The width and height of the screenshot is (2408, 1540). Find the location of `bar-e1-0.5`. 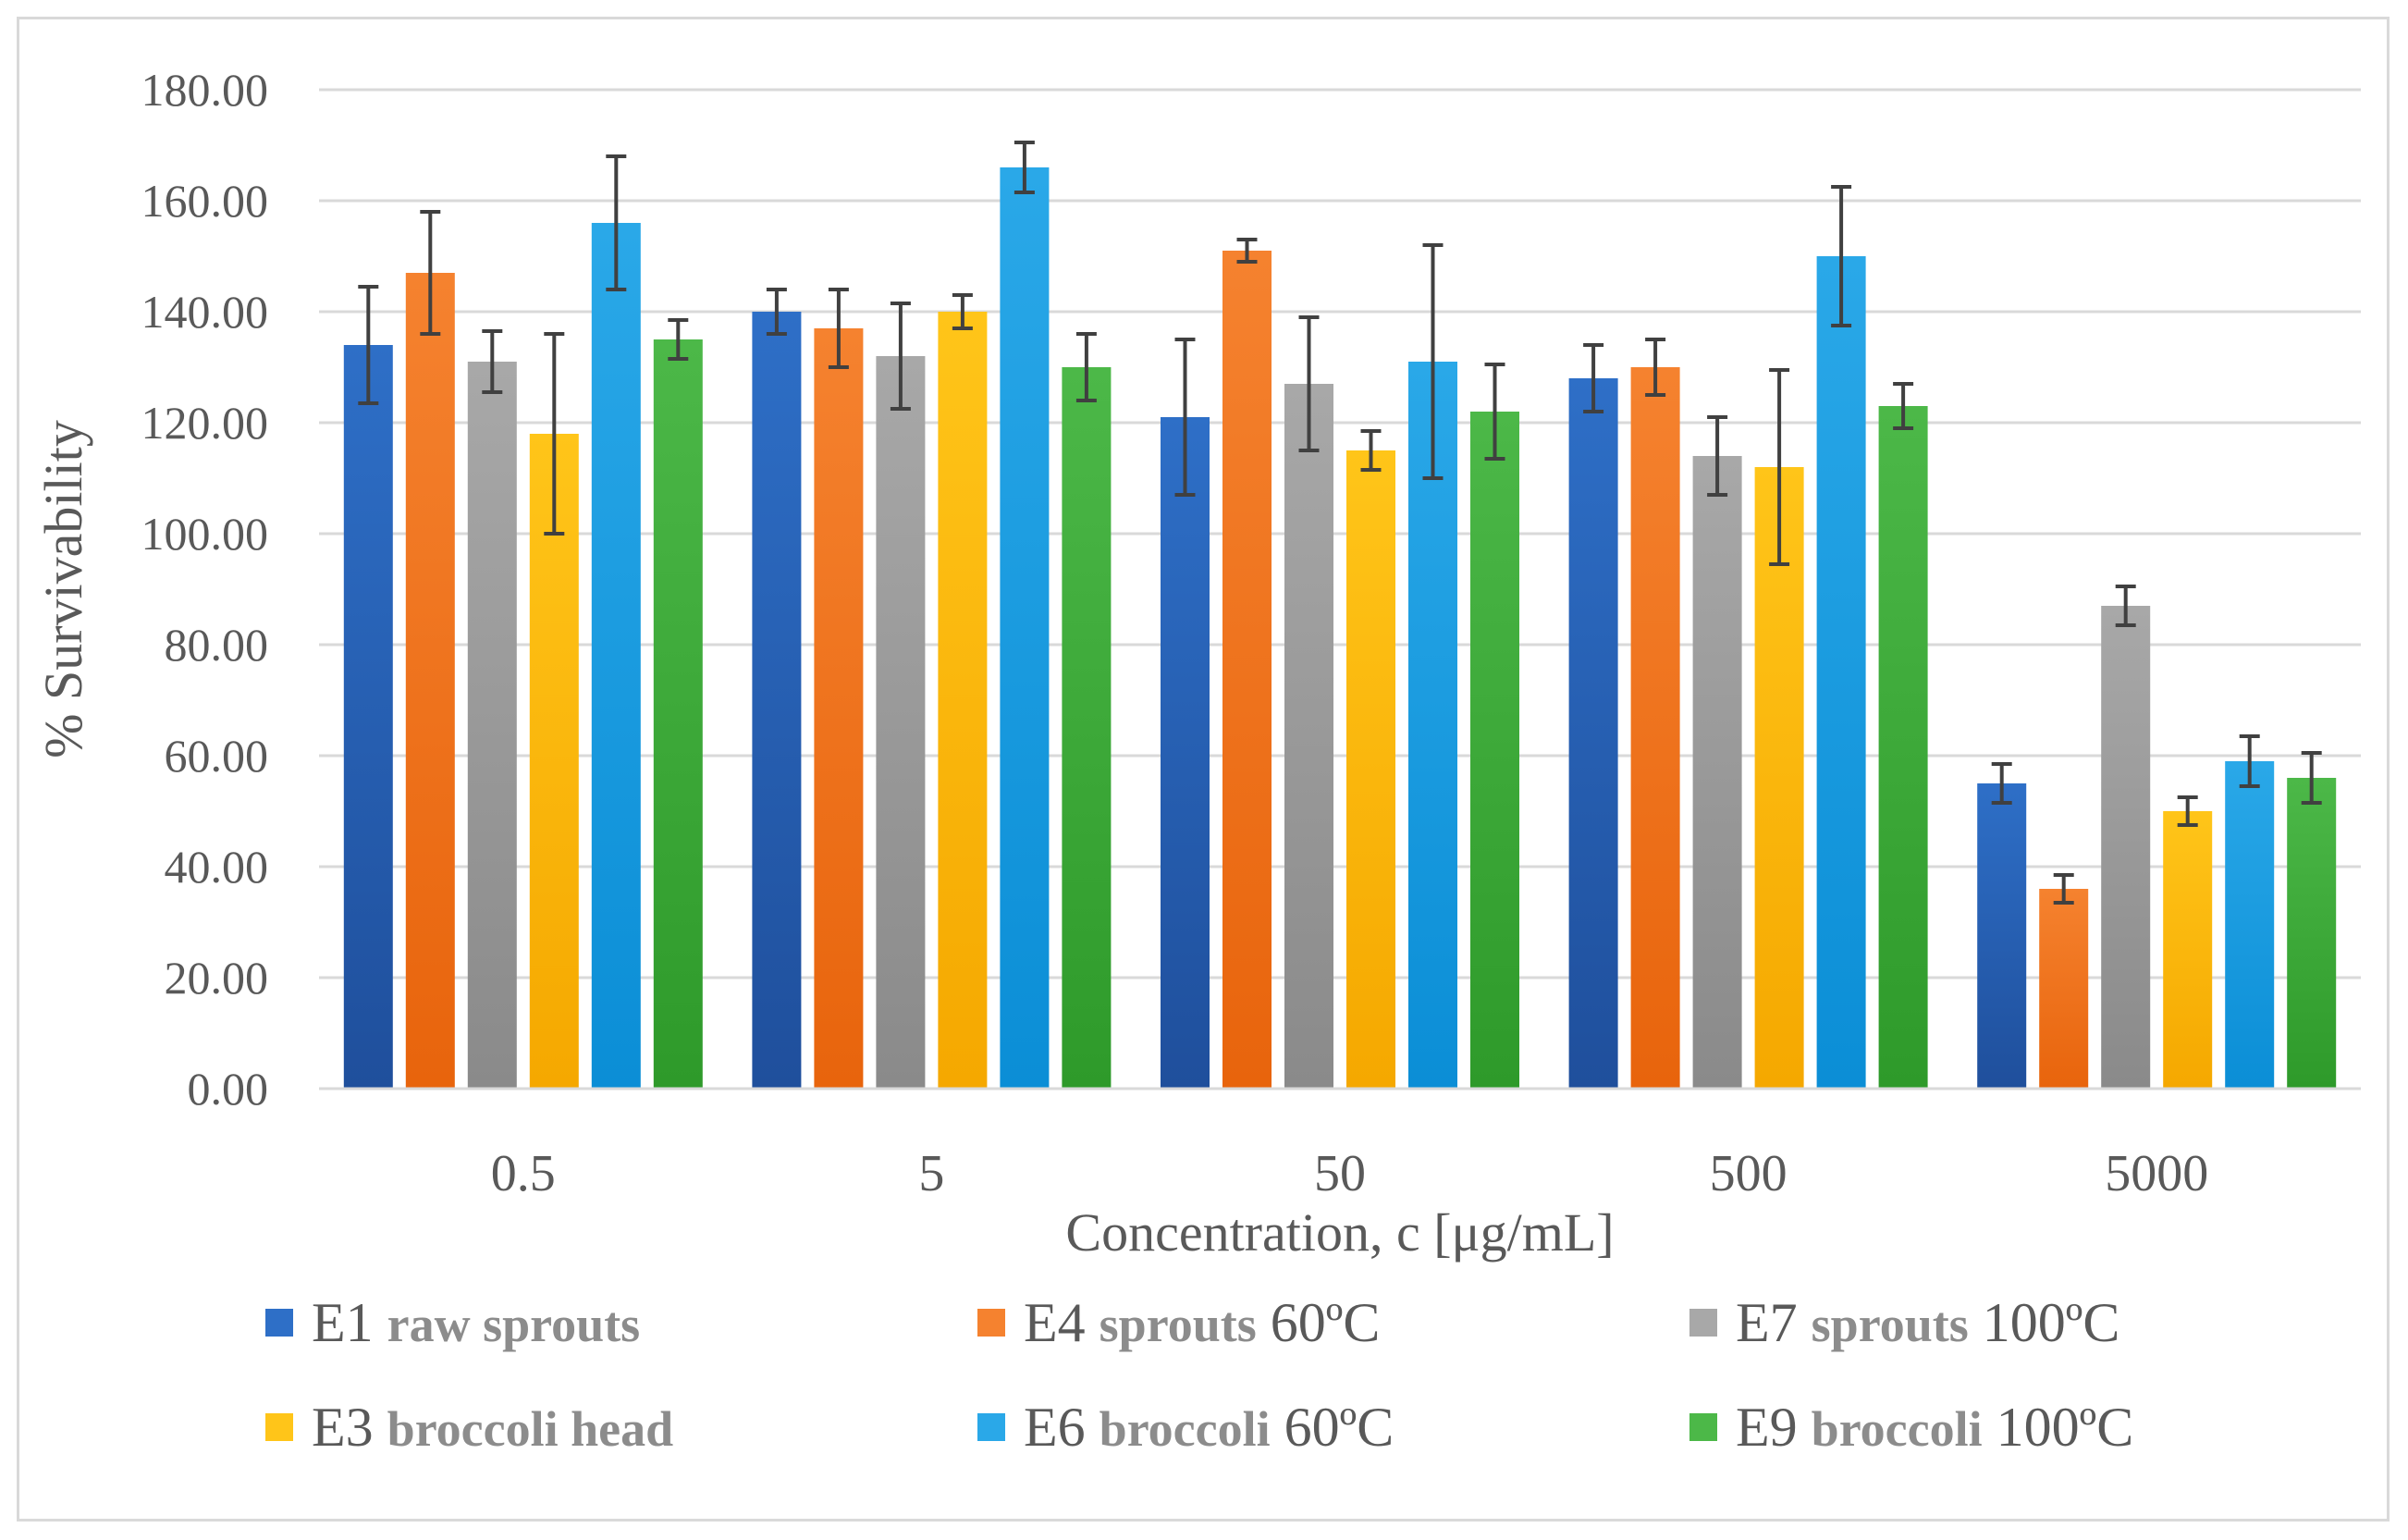

bar-e1-0.5 is located at coordinates (368, 717).